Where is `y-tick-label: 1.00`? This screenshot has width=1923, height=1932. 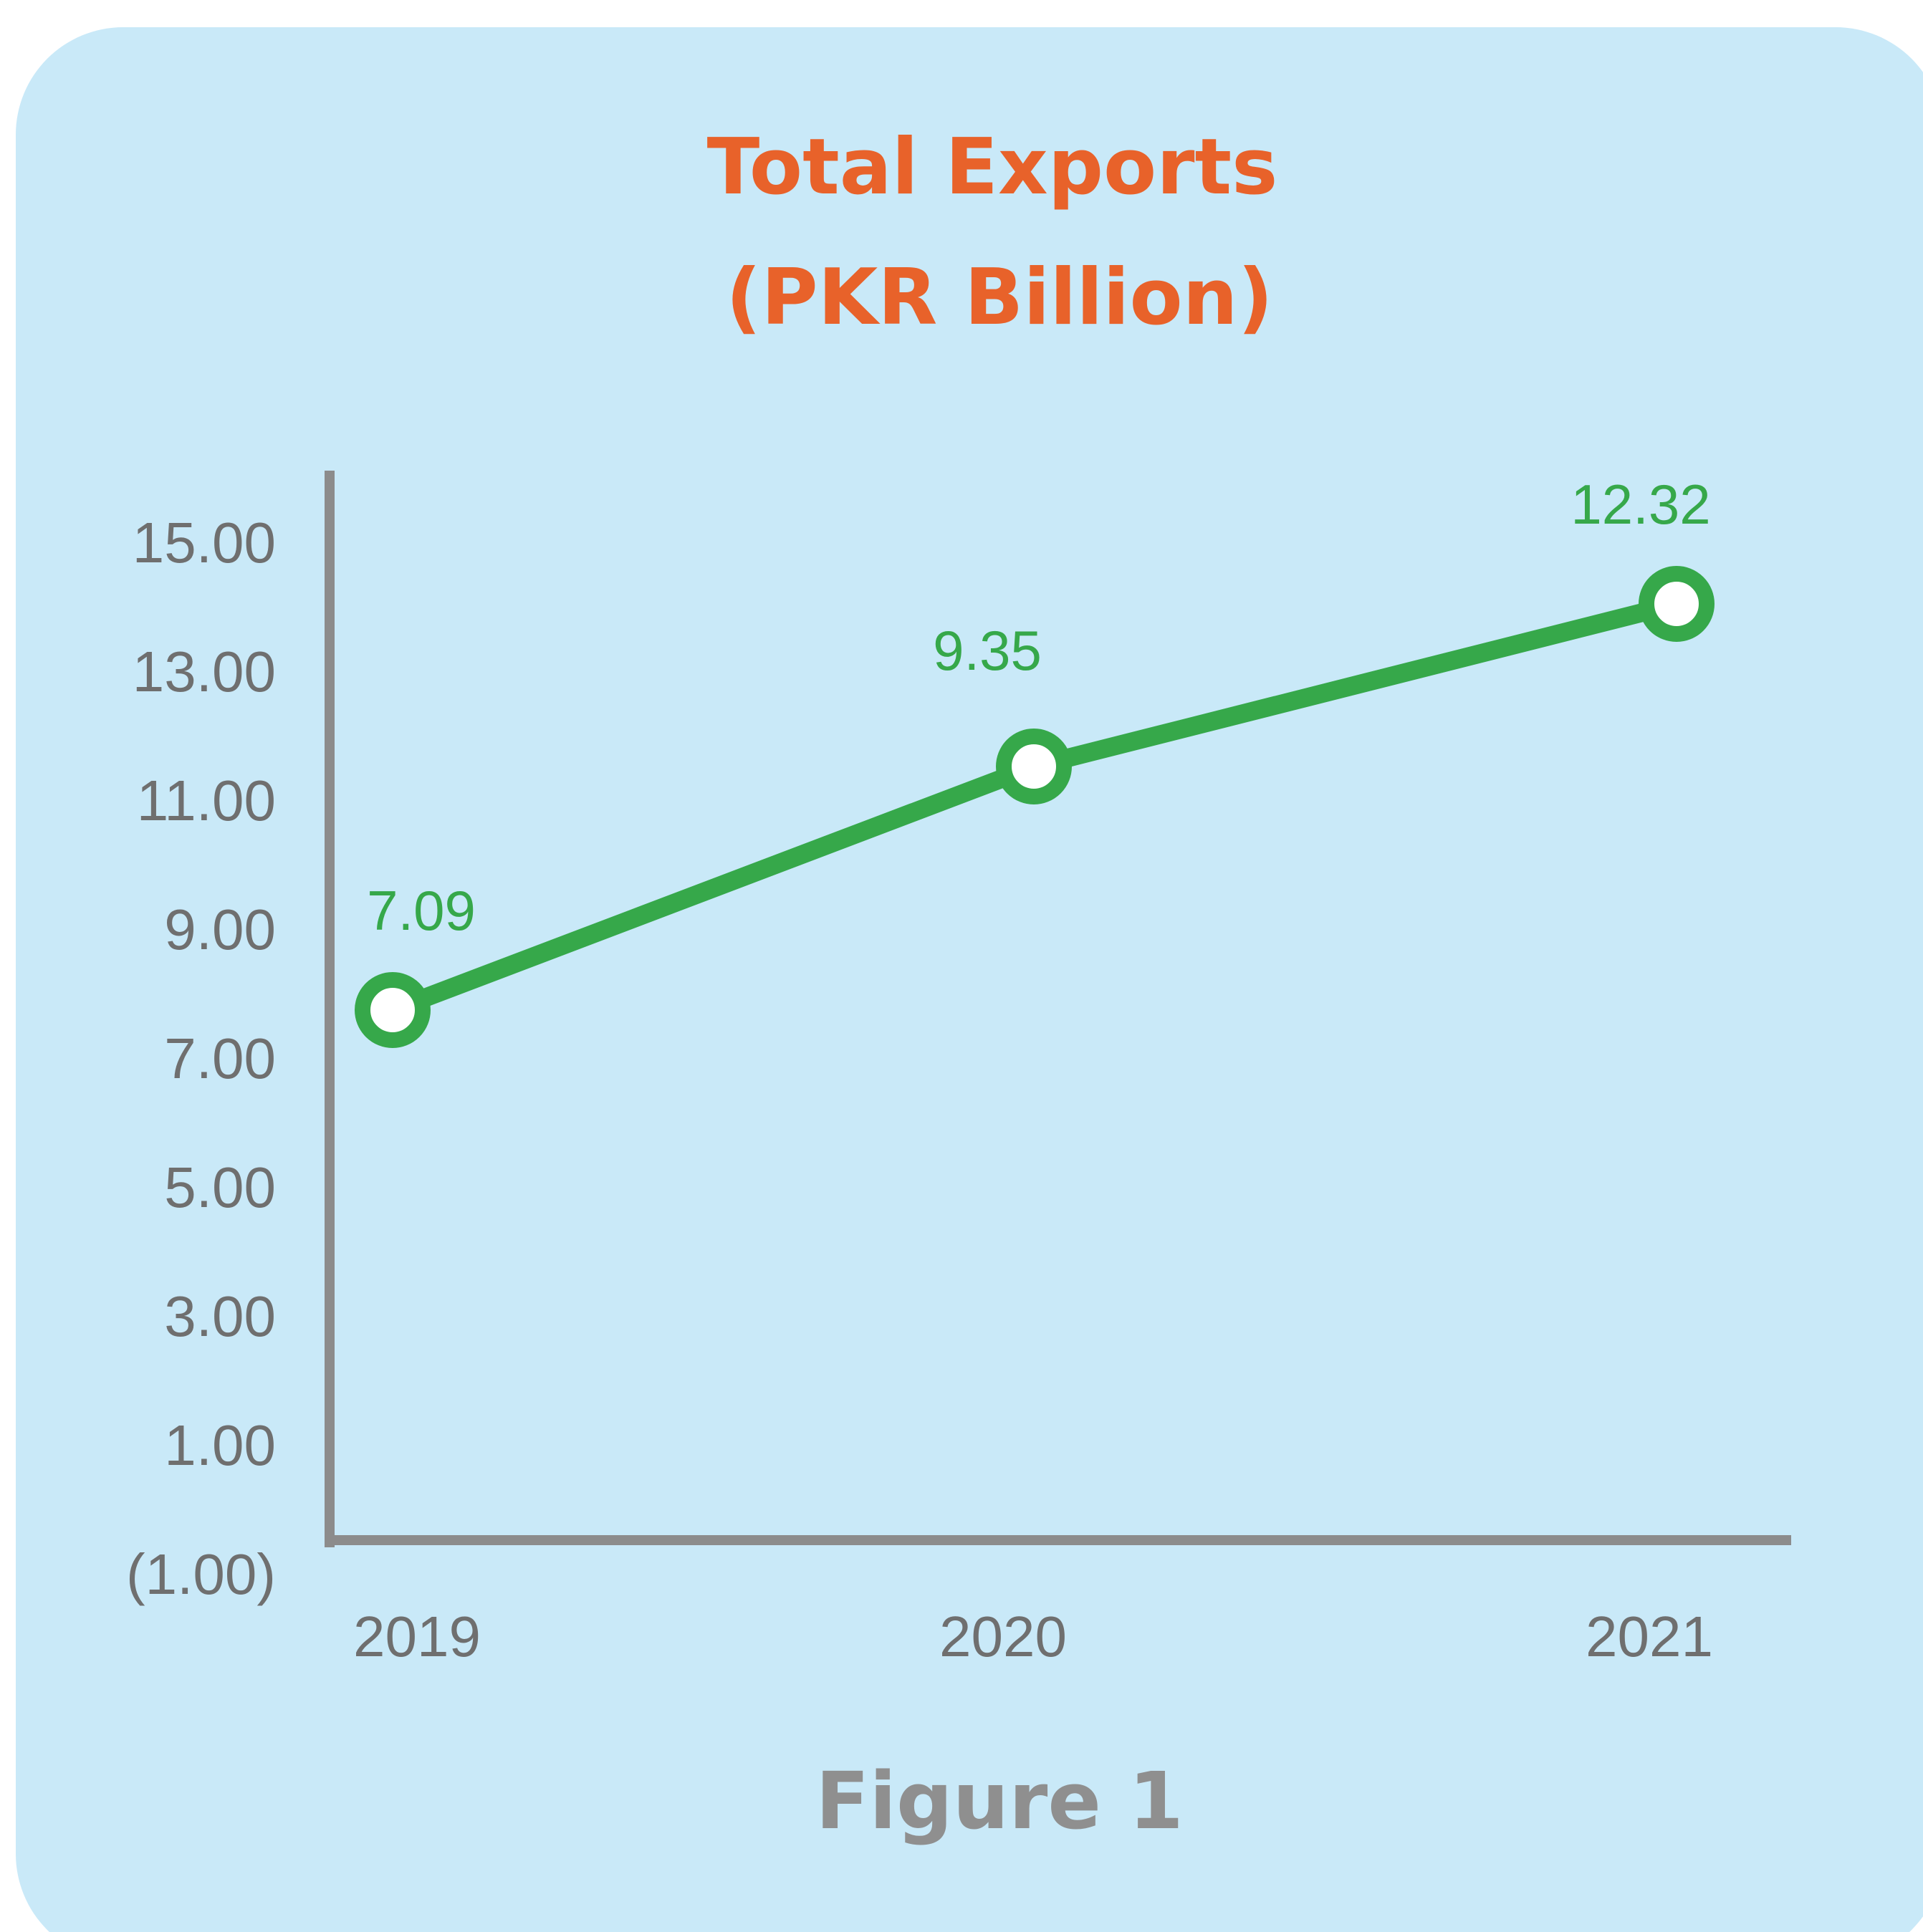
y-tick-label: 1.00 is located at coordinates (220, 1445).